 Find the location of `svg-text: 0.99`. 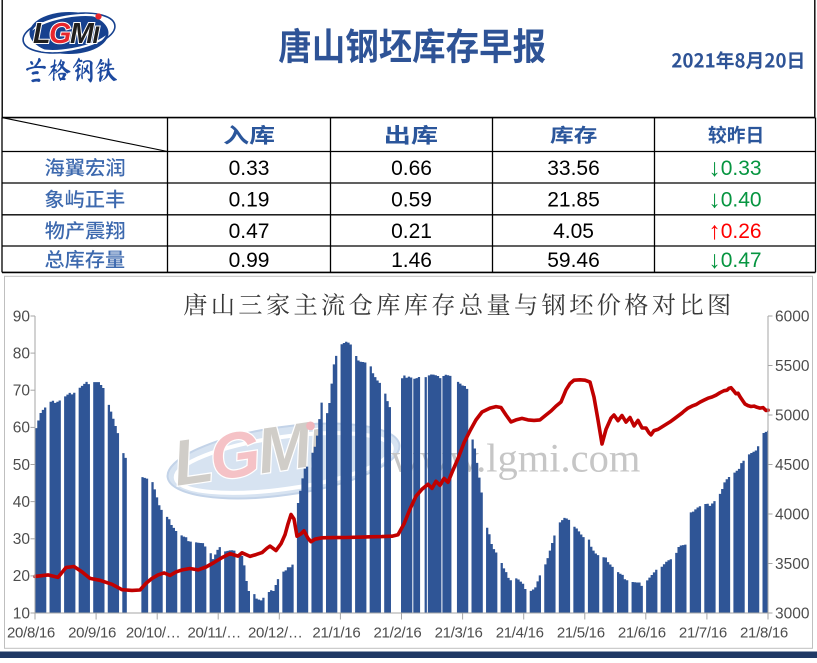

svg-text: 0.99 is located at coordinates (249, 260).